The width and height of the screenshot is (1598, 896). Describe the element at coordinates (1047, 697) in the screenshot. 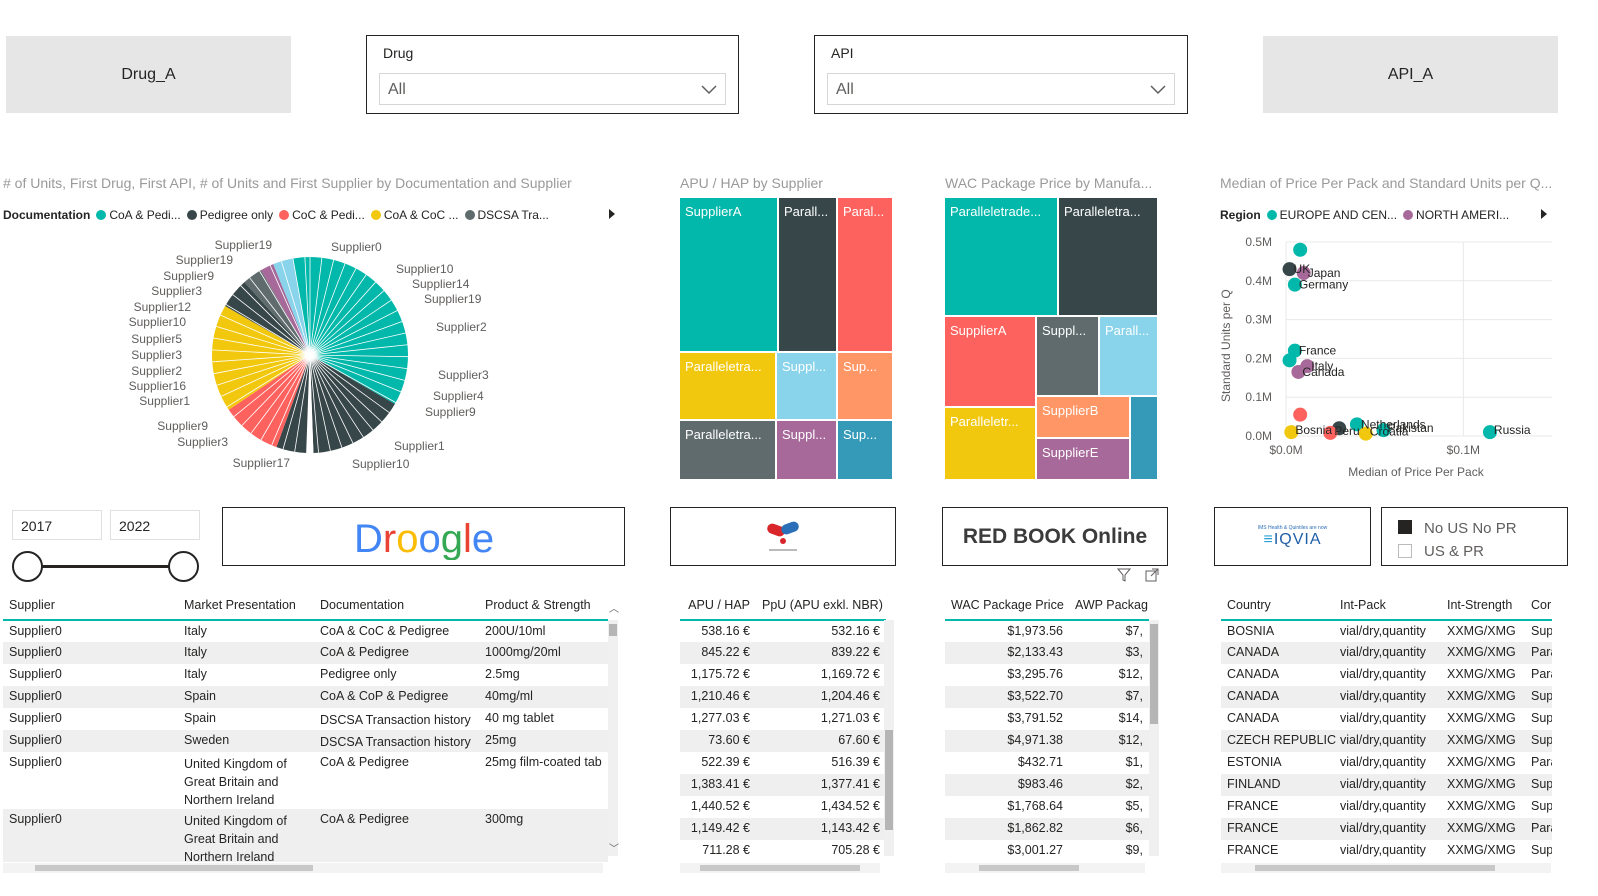

I see `table-row: $3,522.70 $7,` at that location.